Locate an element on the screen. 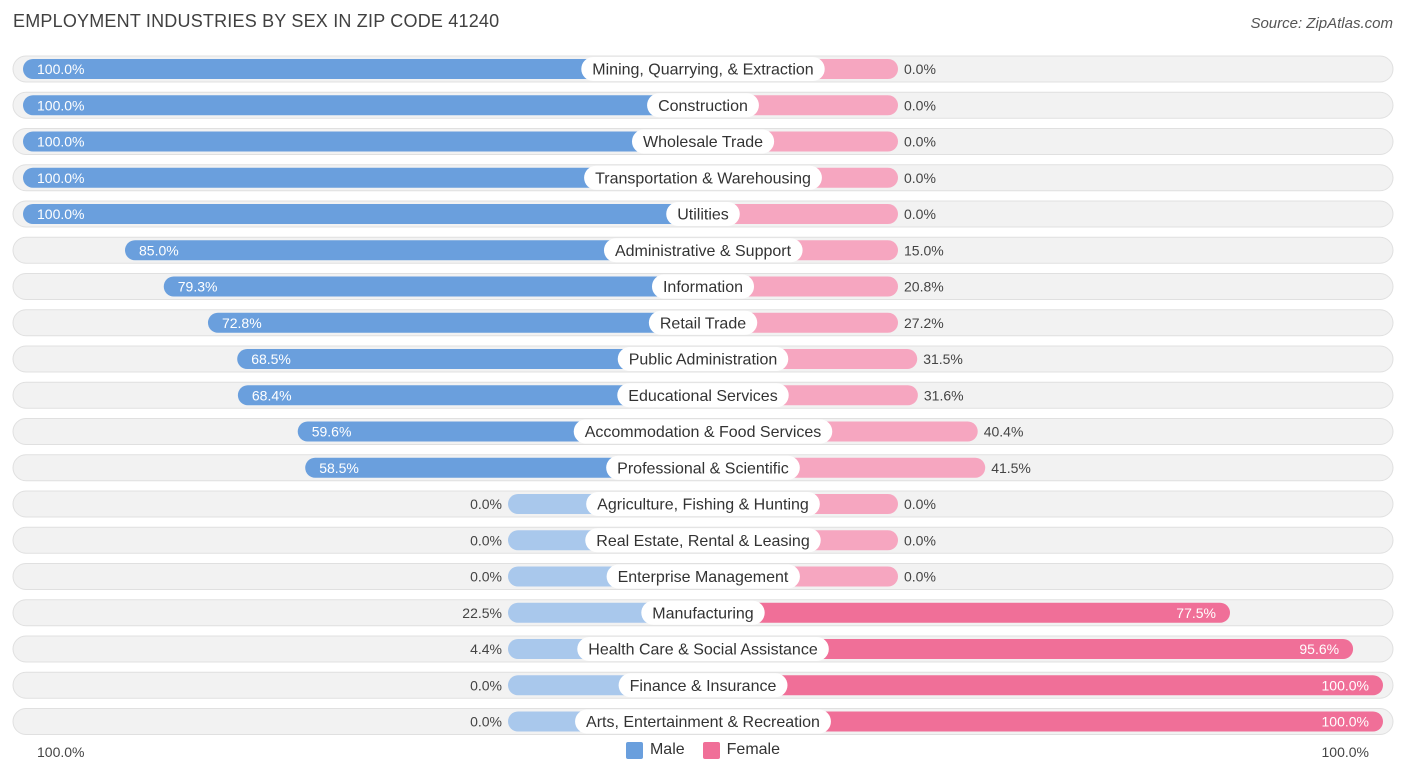 The height and width of the screenshot is (776, 1406). category-label: Public Administration is located at coordinates (703, 360).